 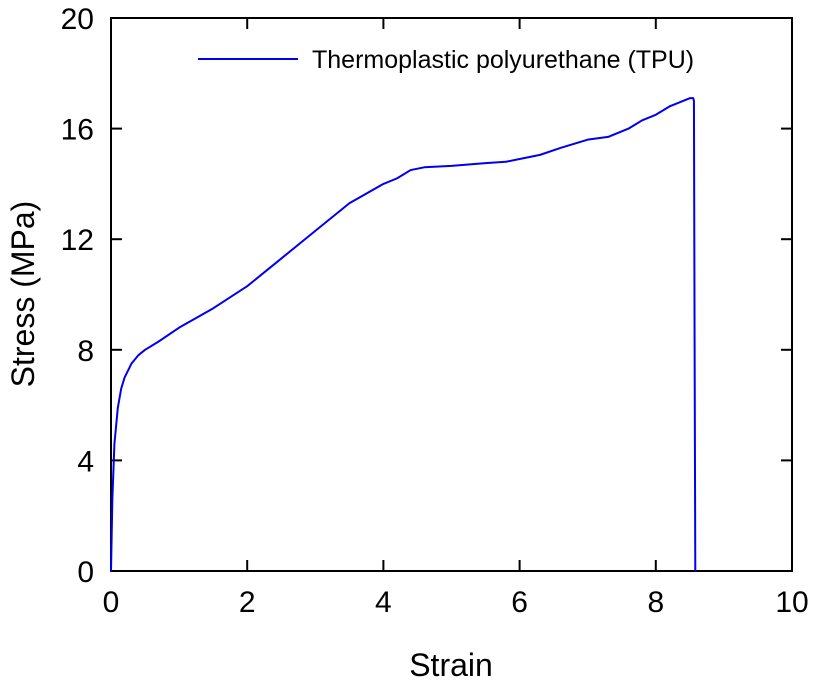 What do you see at coordinates (111, 602) in the screenshot?
I see `x-tick-label-0: 0` at bounding box center [111, 602].